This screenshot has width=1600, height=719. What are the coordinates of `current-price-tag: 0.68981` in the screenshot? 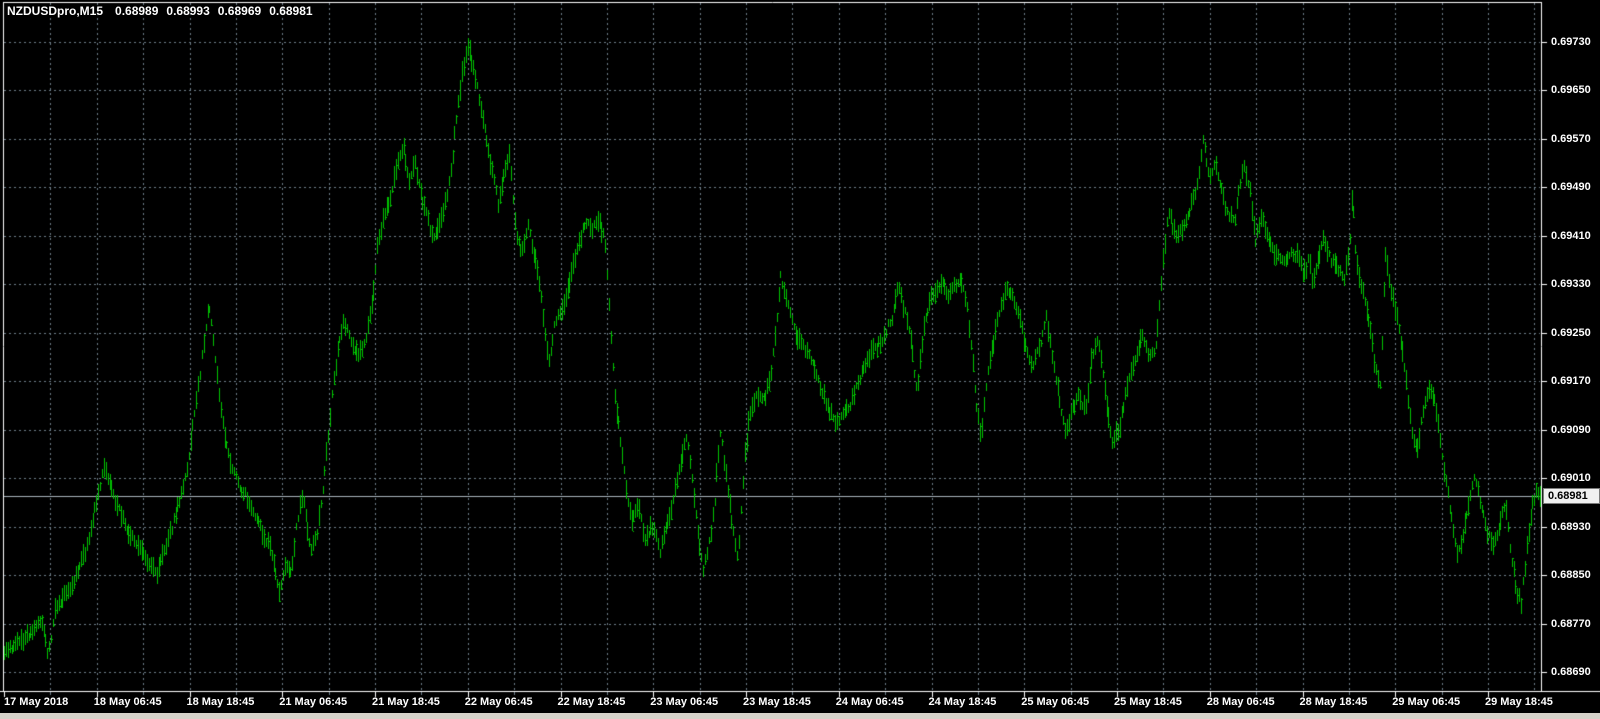 It's located at (1571, 496).